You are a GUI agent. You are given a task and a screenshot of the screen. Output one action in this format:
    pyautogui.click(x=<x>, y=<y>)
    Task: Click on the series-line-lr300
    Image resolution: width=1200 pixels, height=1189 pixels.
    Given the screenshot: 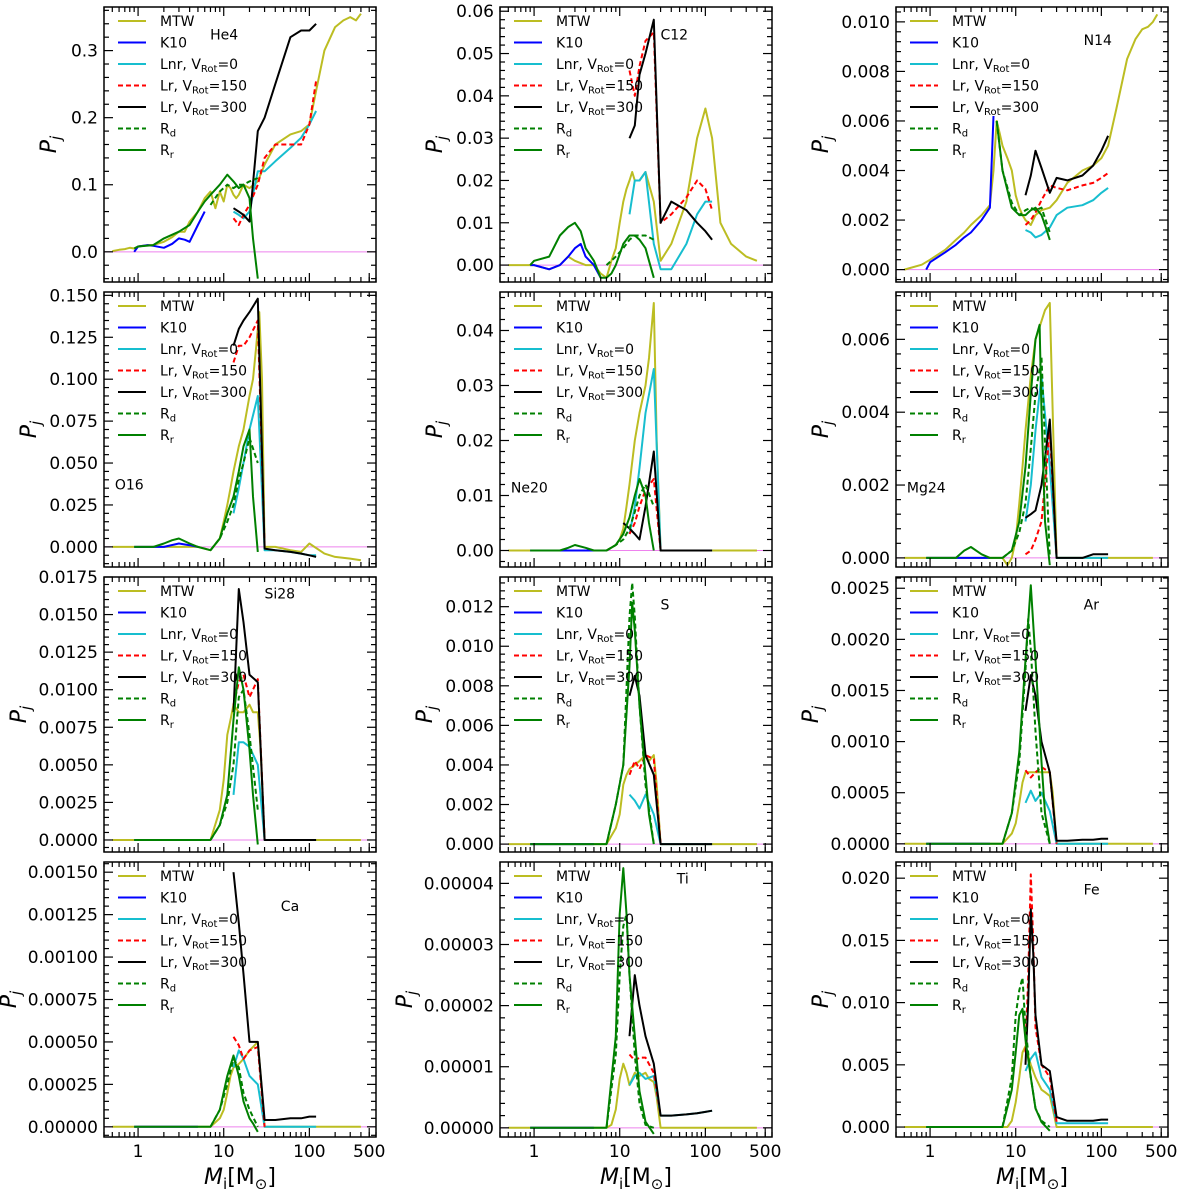 What is the action you would take?
    pyautogui.click(x=1067, y=165)
    